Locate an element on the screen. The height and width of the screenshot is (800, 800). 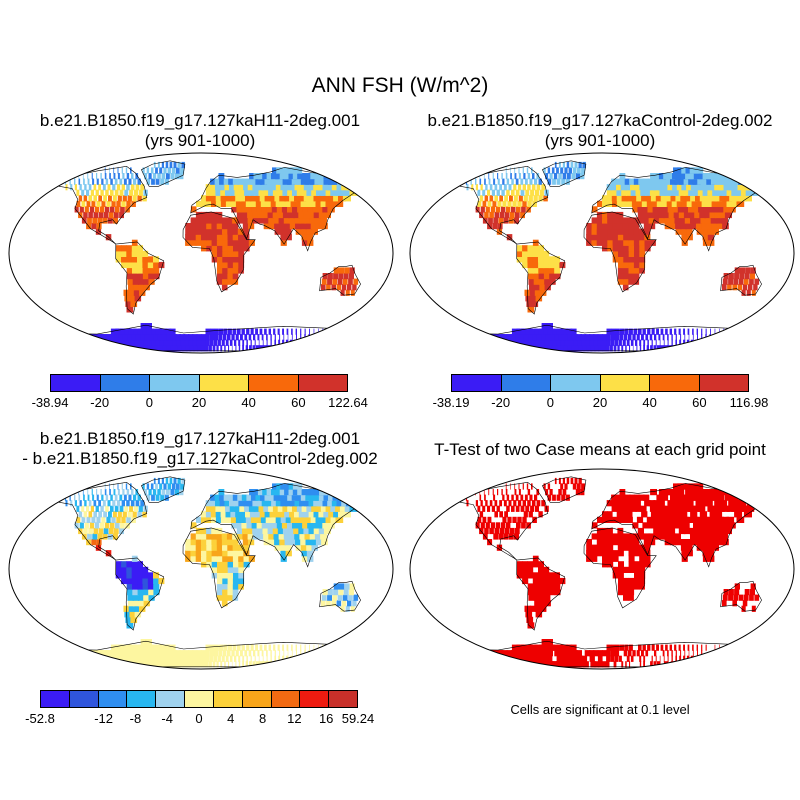
colorbar-label: 8 is located at coordinates (262, 718).